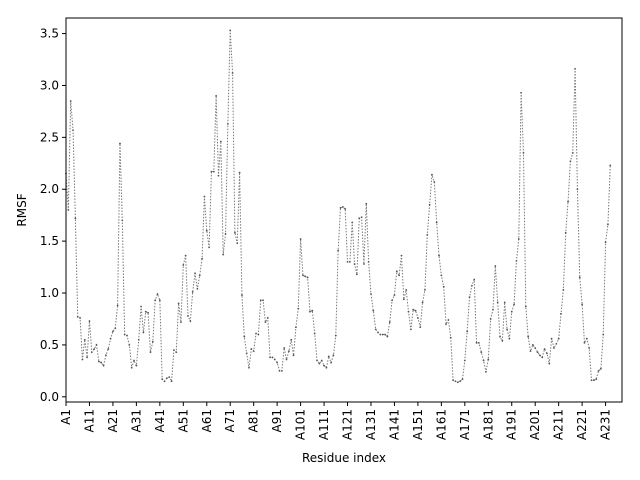 The width and height of the screenshot is (640, 480). Describe the element at coordinates (418, 424) in the screenshot. I see `x-tick-label: A151` at that location.